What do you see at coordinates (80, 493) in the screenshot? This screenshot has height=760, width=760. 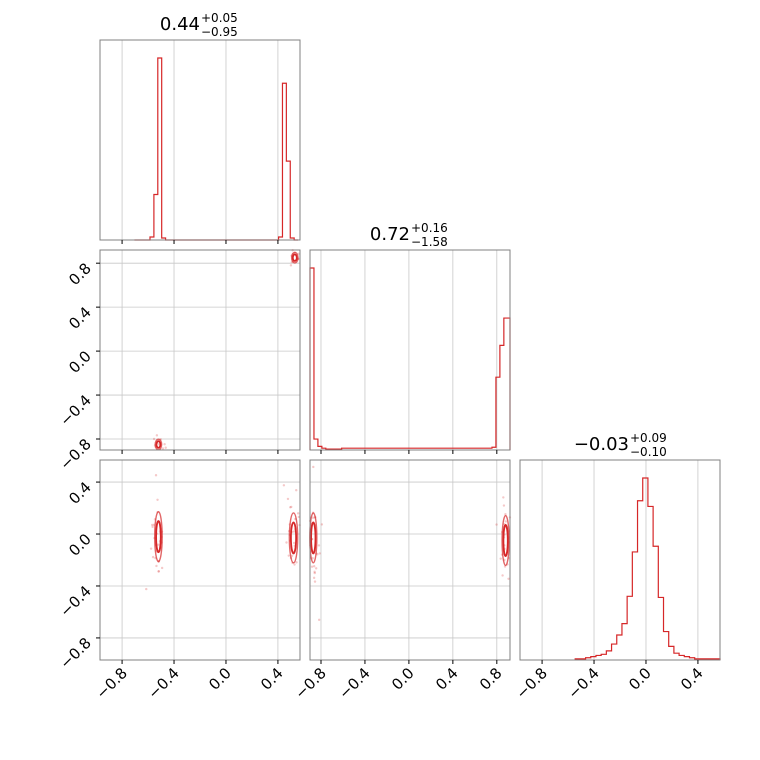 I see `ytick-label-r2-3: 0.4` at bounding box center [80, 493].